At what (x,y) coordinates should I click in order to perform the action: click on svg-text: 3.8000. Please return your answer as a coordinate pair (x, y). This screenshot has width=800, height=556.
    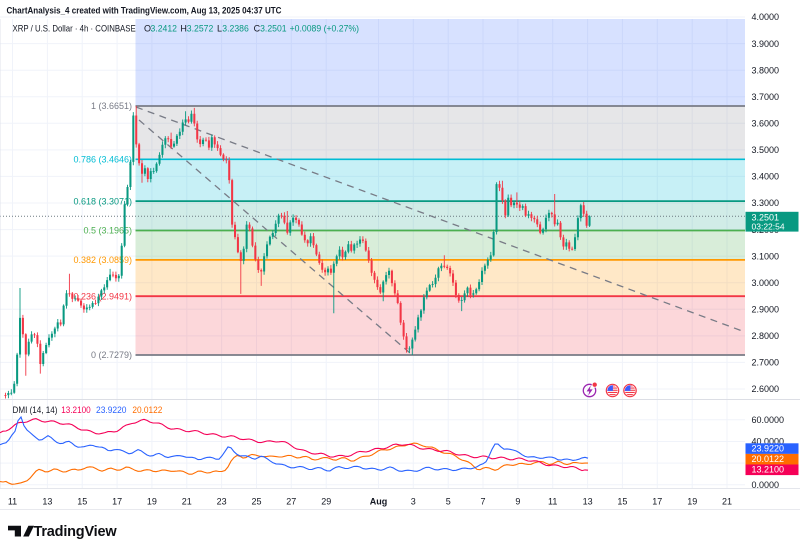
    Looking at the image, I should click on (766, 70).